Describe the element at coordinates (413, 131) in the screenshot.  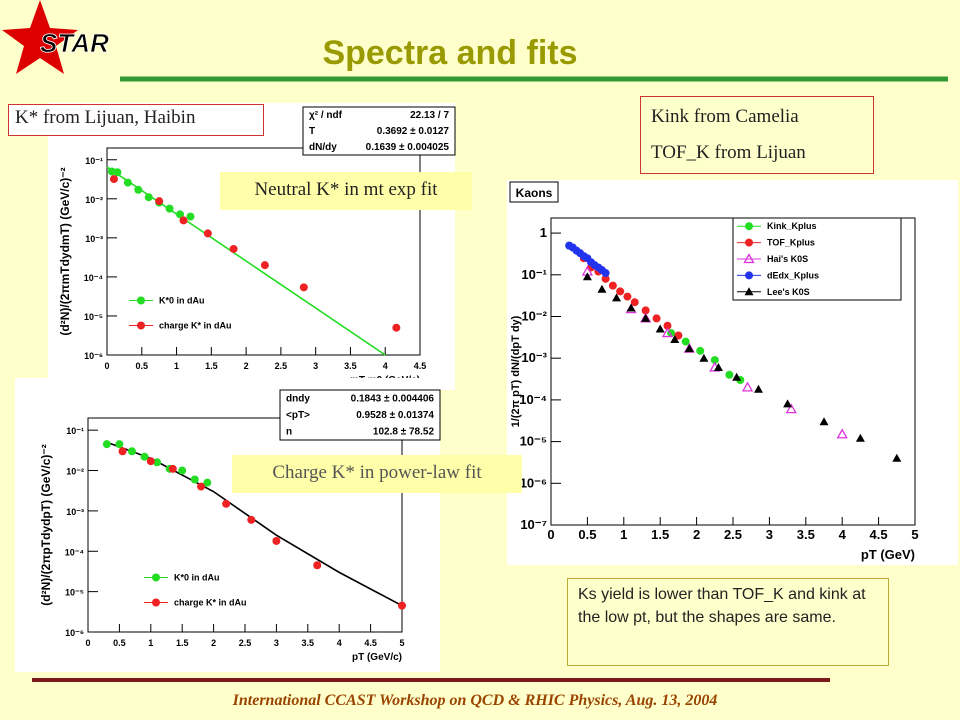
I see `stats-value: 0.3692 ± 0.0127` at that location.